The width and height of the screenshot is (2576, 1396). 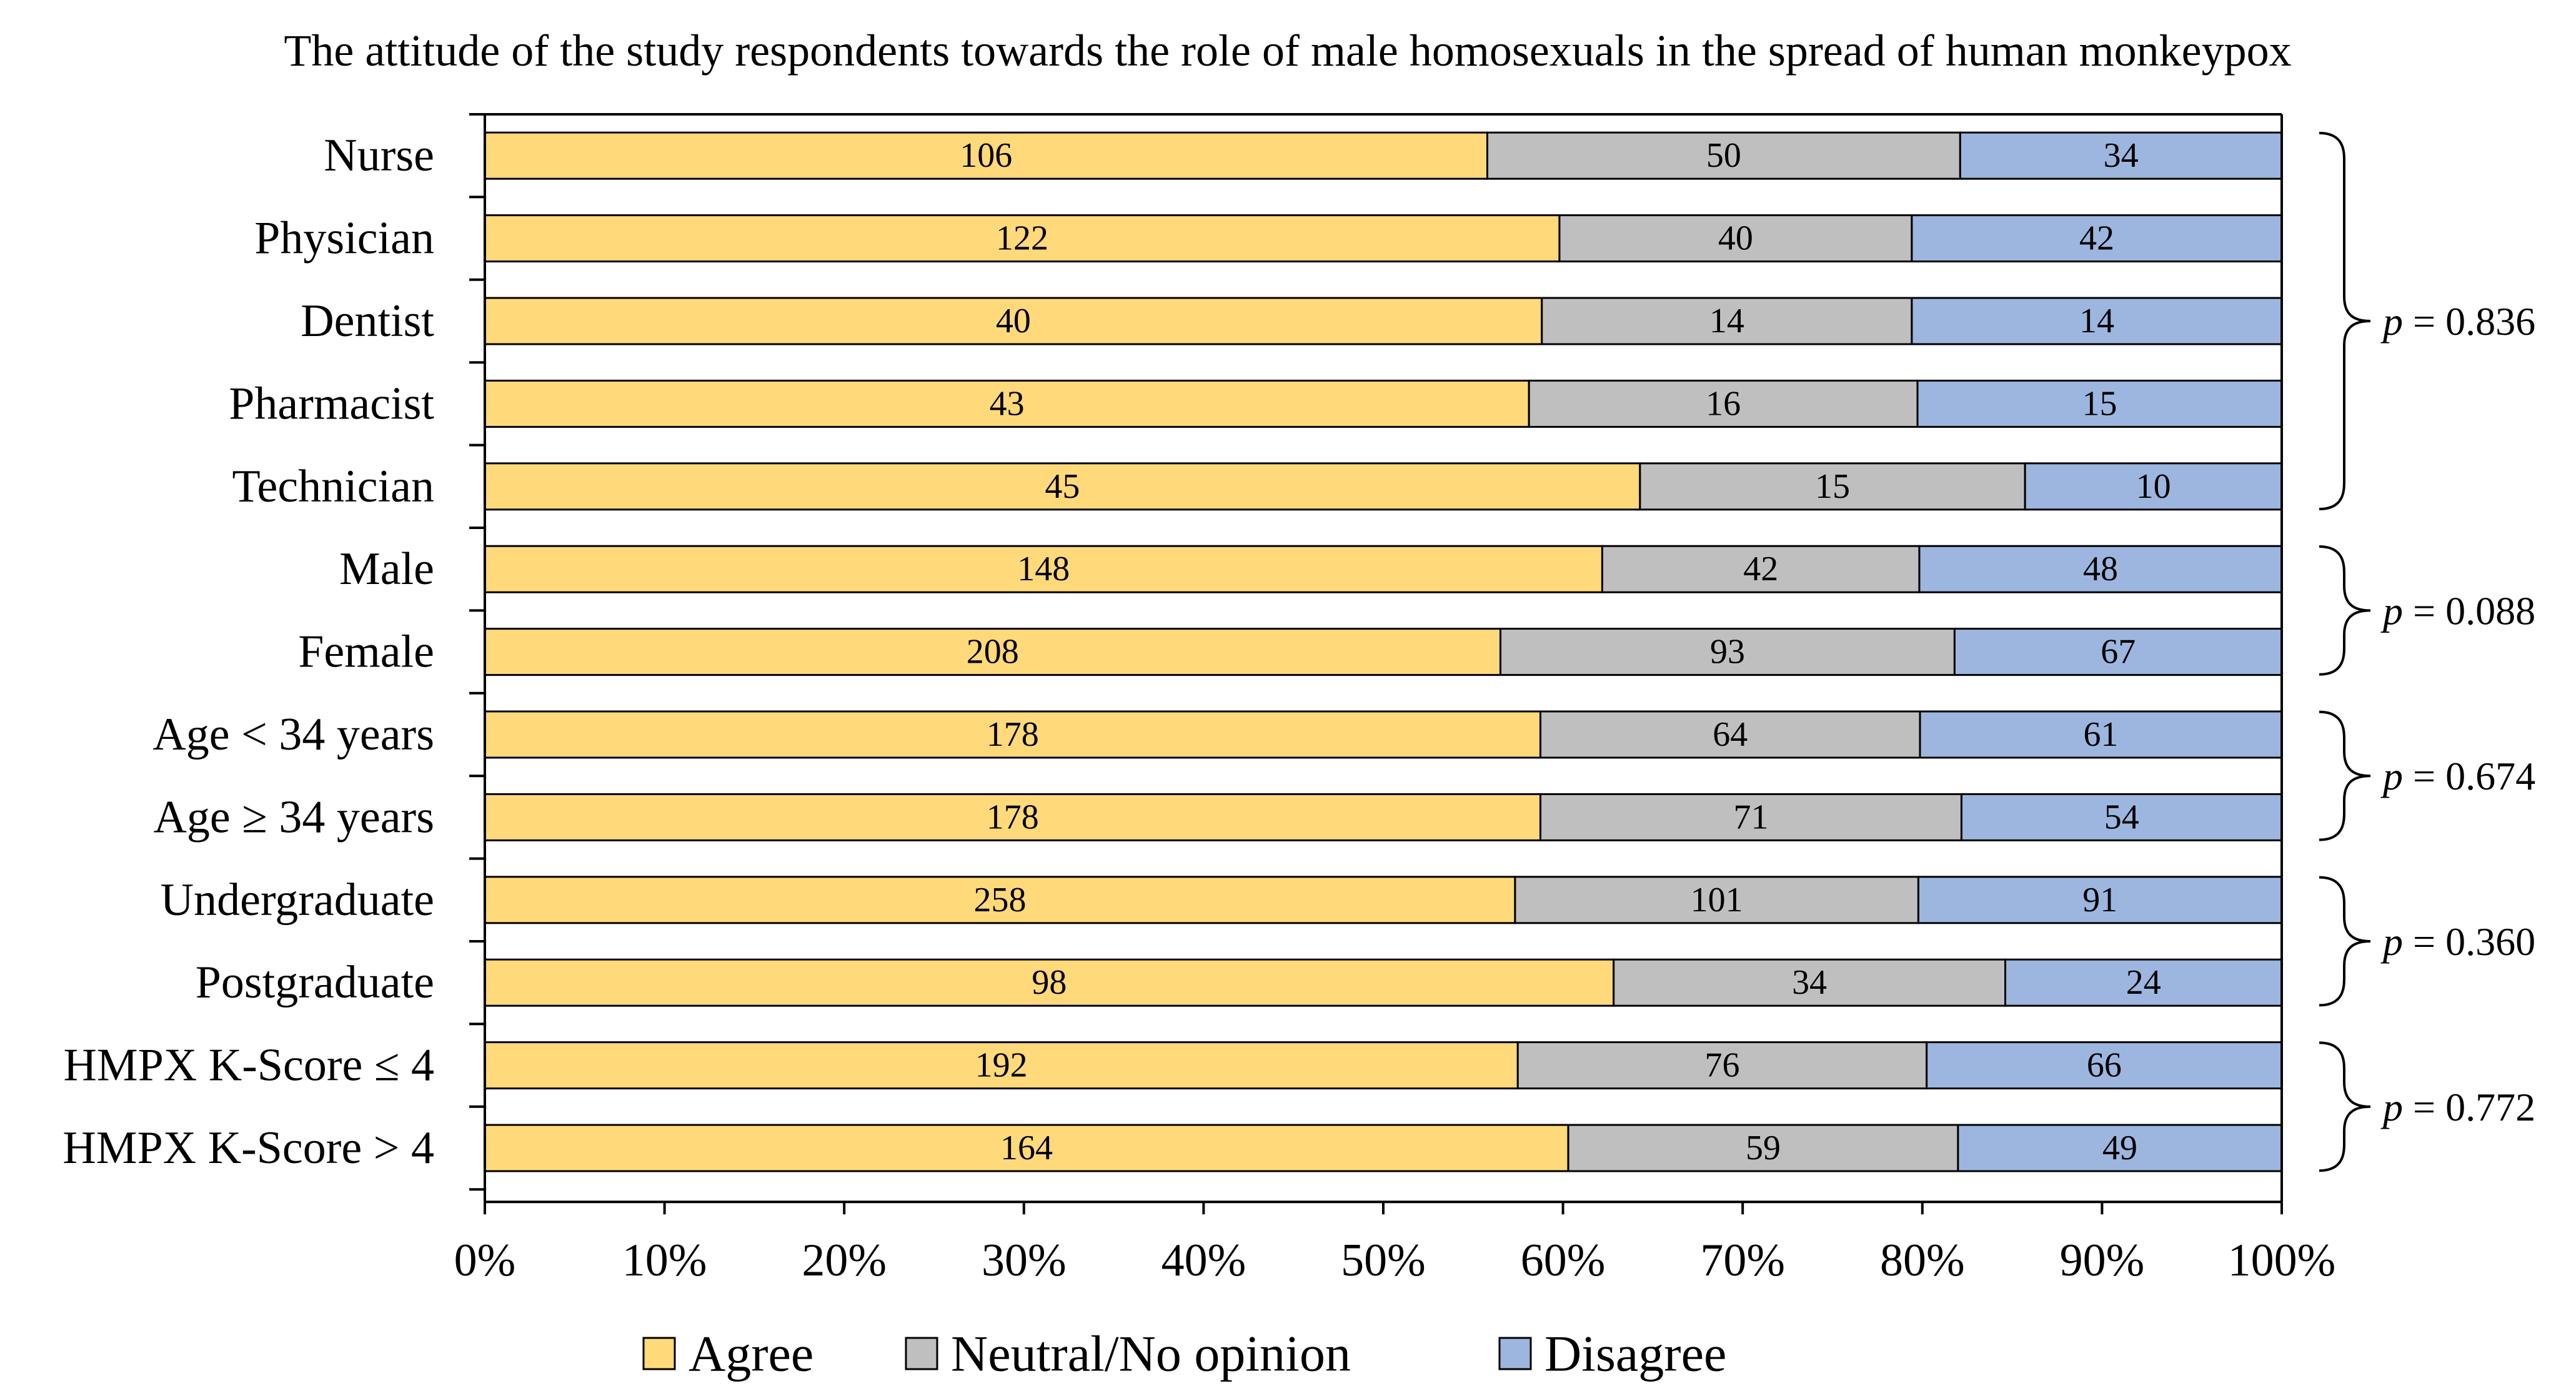 I want to click on p-value-number: = 0.772, so click(x=2469, y=1107).